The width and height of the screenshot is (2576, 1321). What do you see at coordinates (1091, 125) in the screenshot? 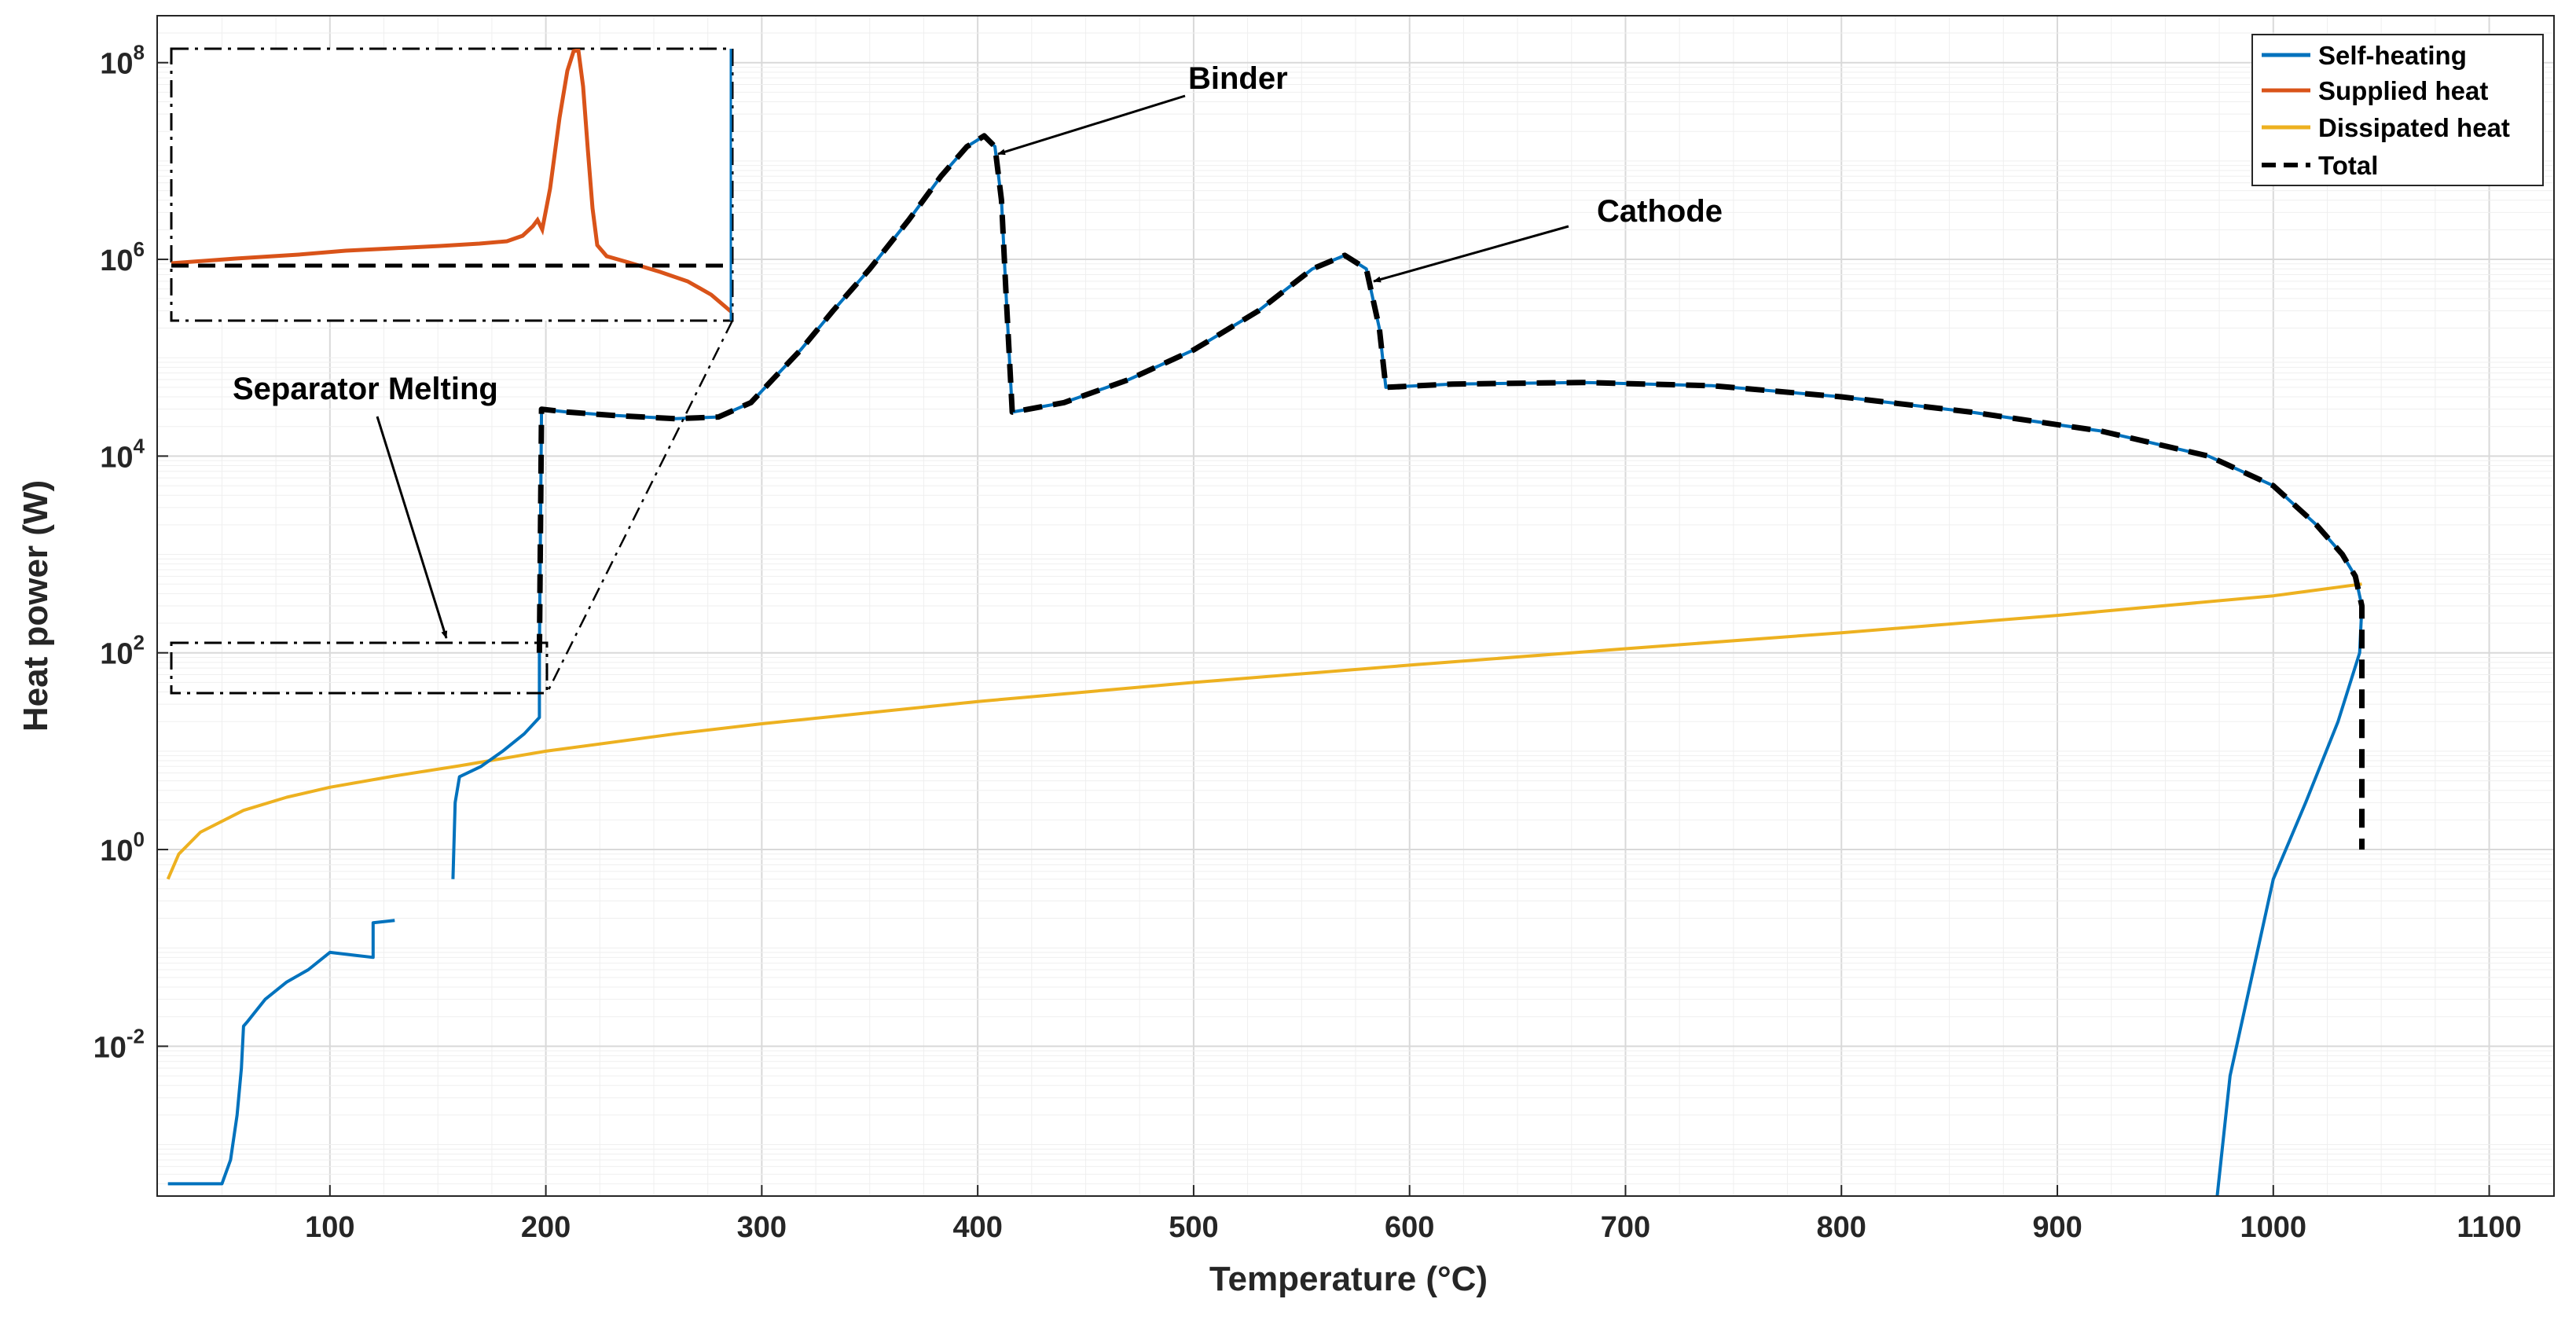
I see `binder-arrow` at bounding box center [1091, 125].